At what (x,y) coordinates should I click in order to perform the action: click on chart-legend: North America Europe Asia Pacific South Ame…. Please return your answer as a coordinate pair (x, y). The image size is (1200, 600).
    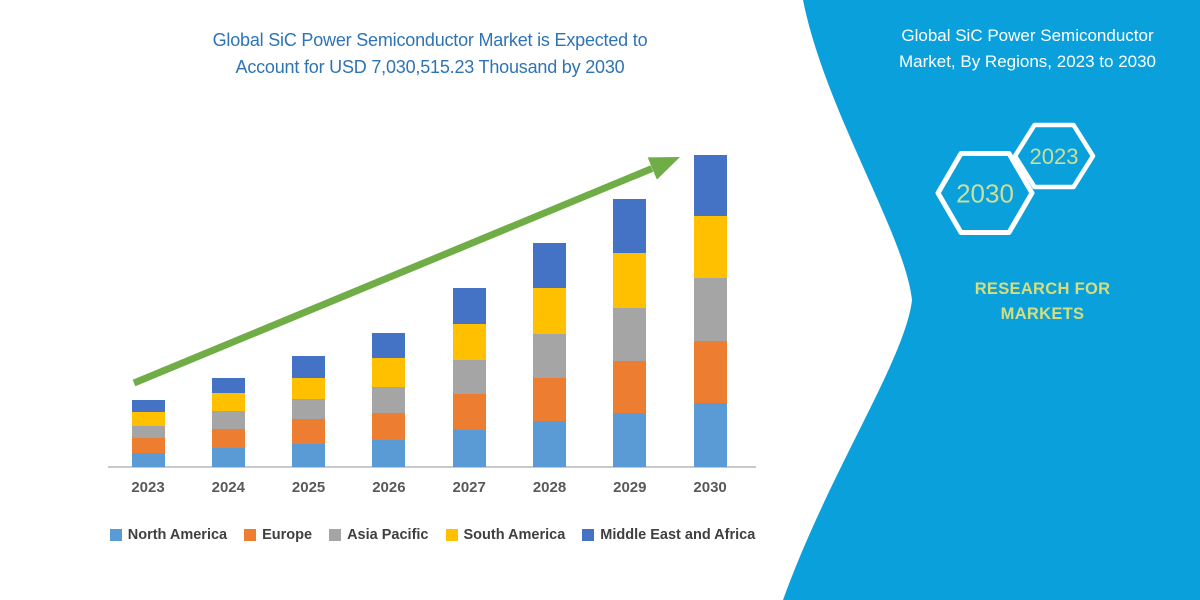
    Looking at the image, I should click on (432, 535).